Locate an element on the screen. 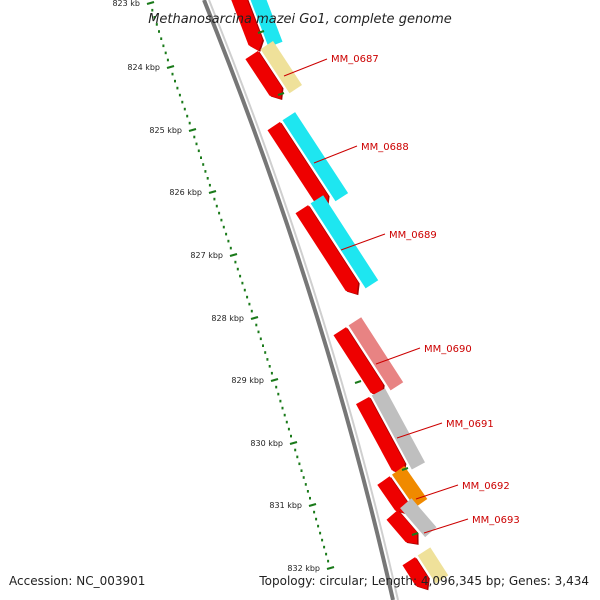 This screenshot has width=600, height=600. kbp-tick-label: 831 kbp is located at coordinates (285, 505).